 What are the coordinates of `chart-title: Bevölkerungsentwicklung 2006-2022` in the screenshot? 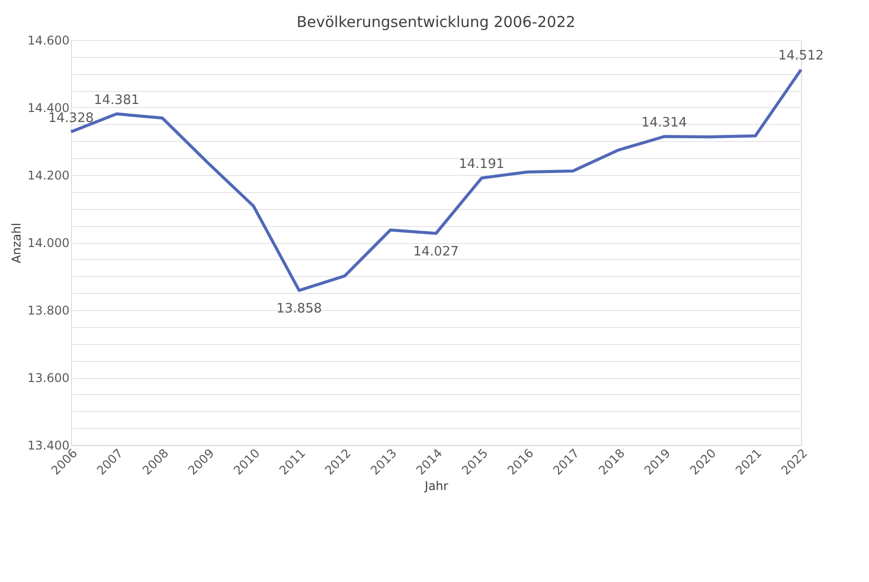 It's located at (436, 22).